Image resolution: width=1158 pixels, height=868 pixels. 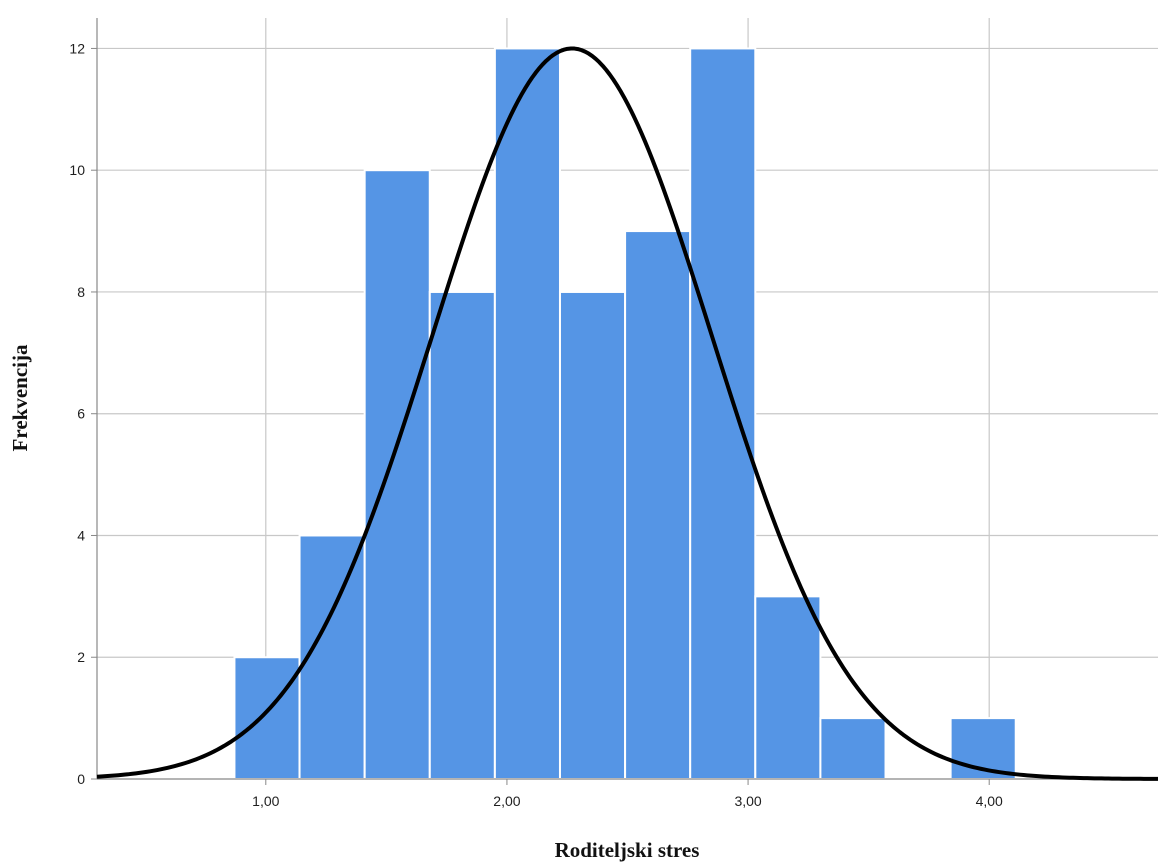 I want to click on x-tick-label: 4,00, so click(x=989, y=801).